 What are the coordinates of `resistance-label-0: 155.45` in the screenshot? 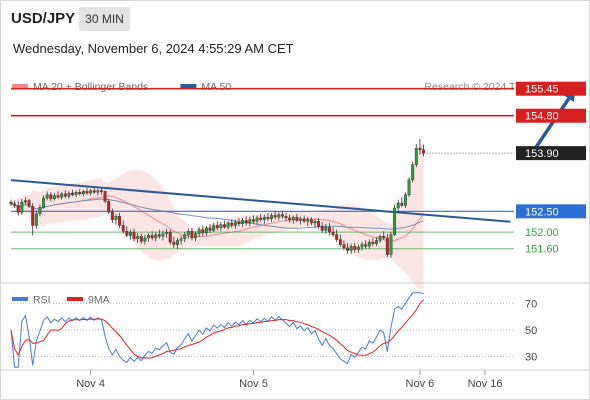 It's located at (542, 90).